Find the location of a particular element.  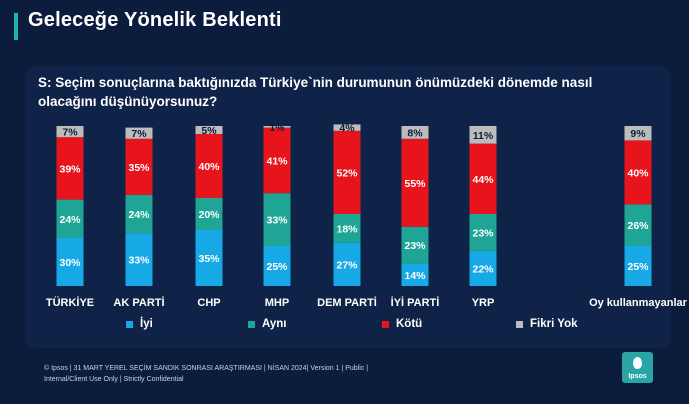

category-label: YRP is located at coordinates (483, 303).